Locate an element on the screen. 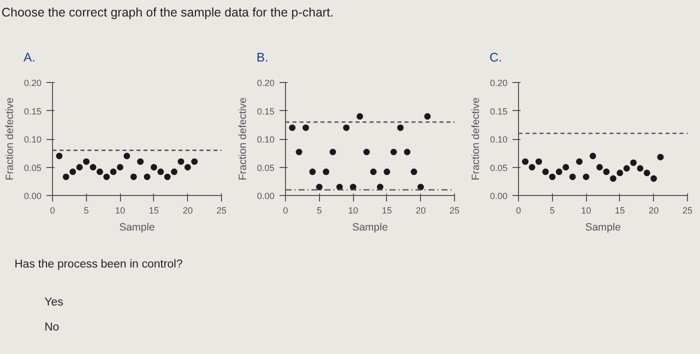  chart-title: A. is located at coordinates (30, 57).